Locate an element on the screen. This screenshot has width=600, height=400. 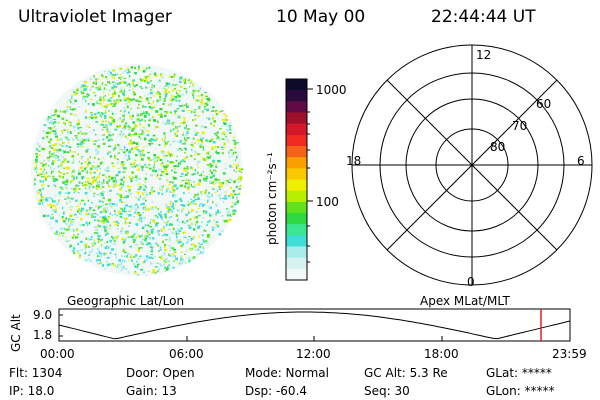
status-door: Door: Open is located at coordinates (160, 373).